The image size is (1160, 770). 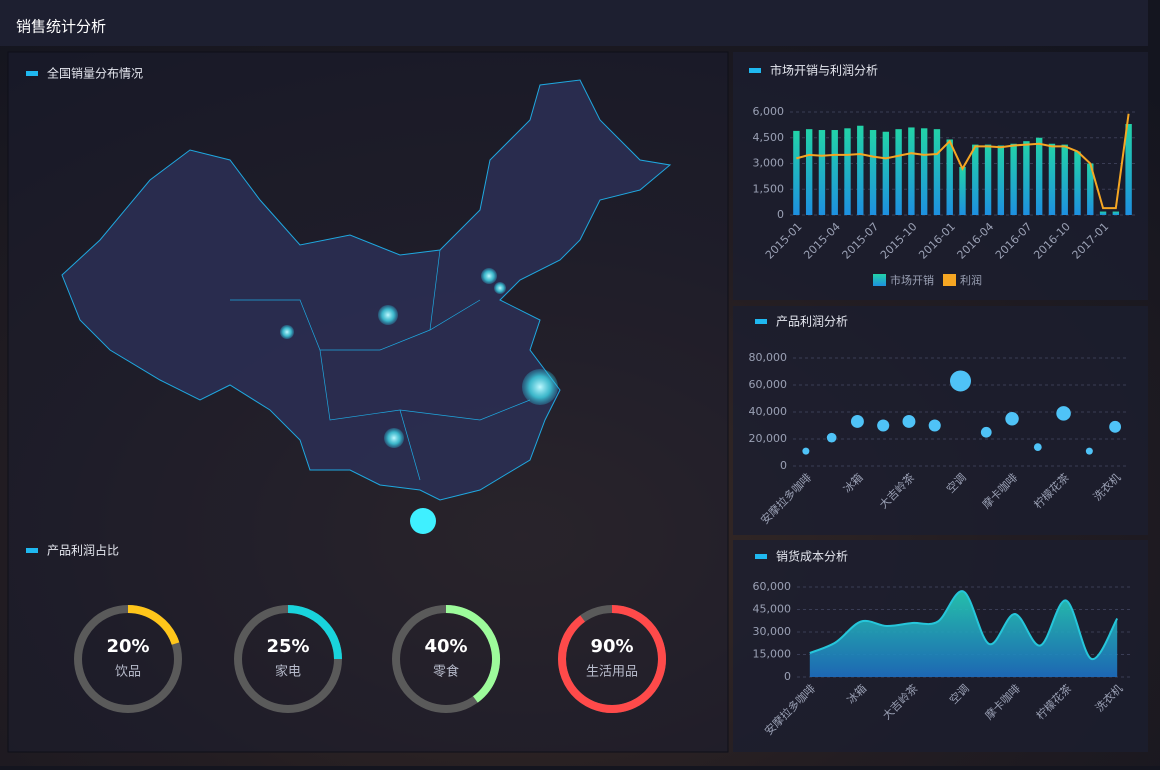 I want to click on area, so click(x=963, y=634).